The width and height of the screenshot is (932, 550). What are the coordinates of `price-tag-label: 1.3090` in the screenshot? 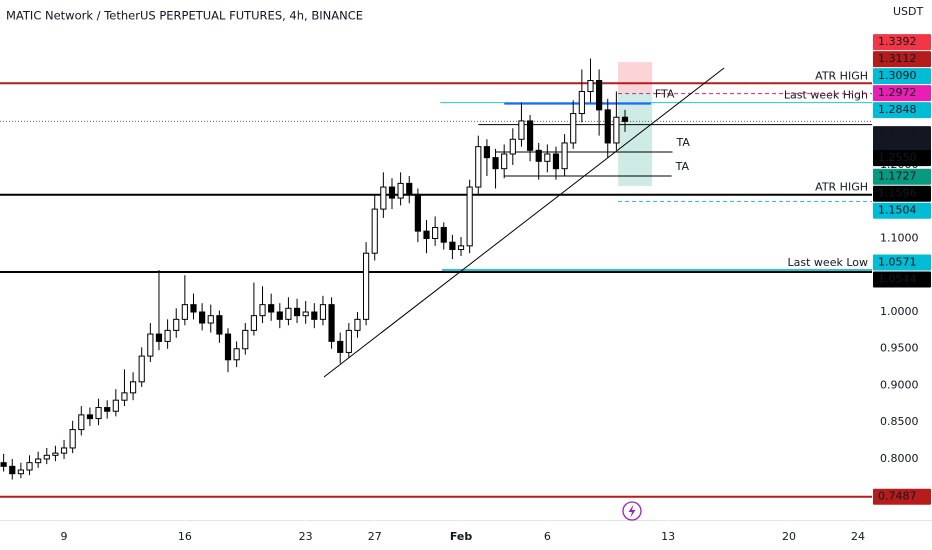 It's located at (897, 75).